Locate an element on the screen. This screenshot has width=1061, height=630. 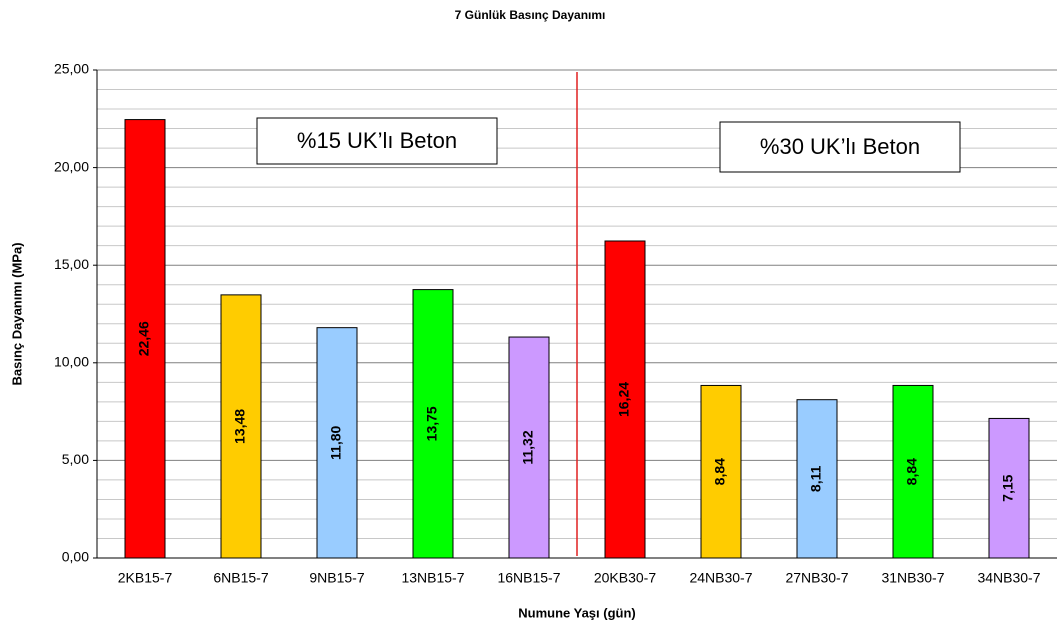
x-tick-label: 13NB15-7 is located at coordinates (432, 578).